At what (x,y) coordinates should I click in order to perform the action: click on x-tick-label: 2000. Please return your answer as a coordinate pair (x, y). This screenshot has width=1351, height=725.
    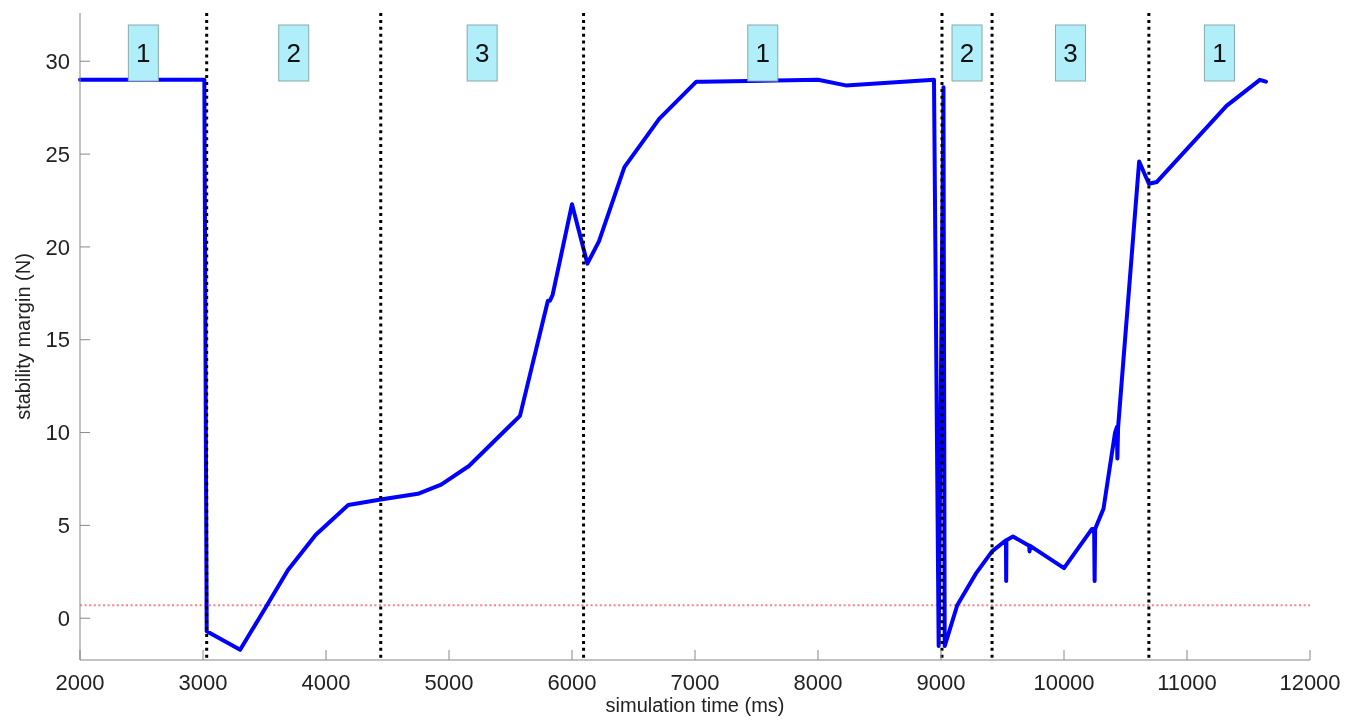
    Looking at the image, I should click on (80, 682).